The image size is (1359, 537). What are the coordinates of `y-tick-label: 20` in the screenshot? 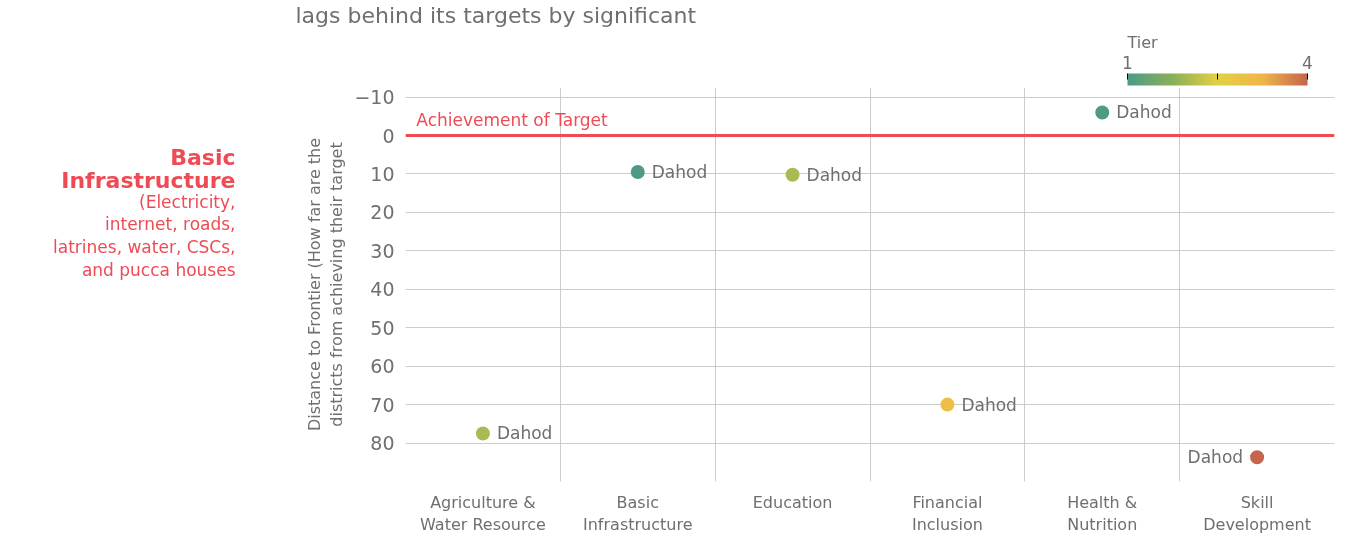 It's located at (382, 212).